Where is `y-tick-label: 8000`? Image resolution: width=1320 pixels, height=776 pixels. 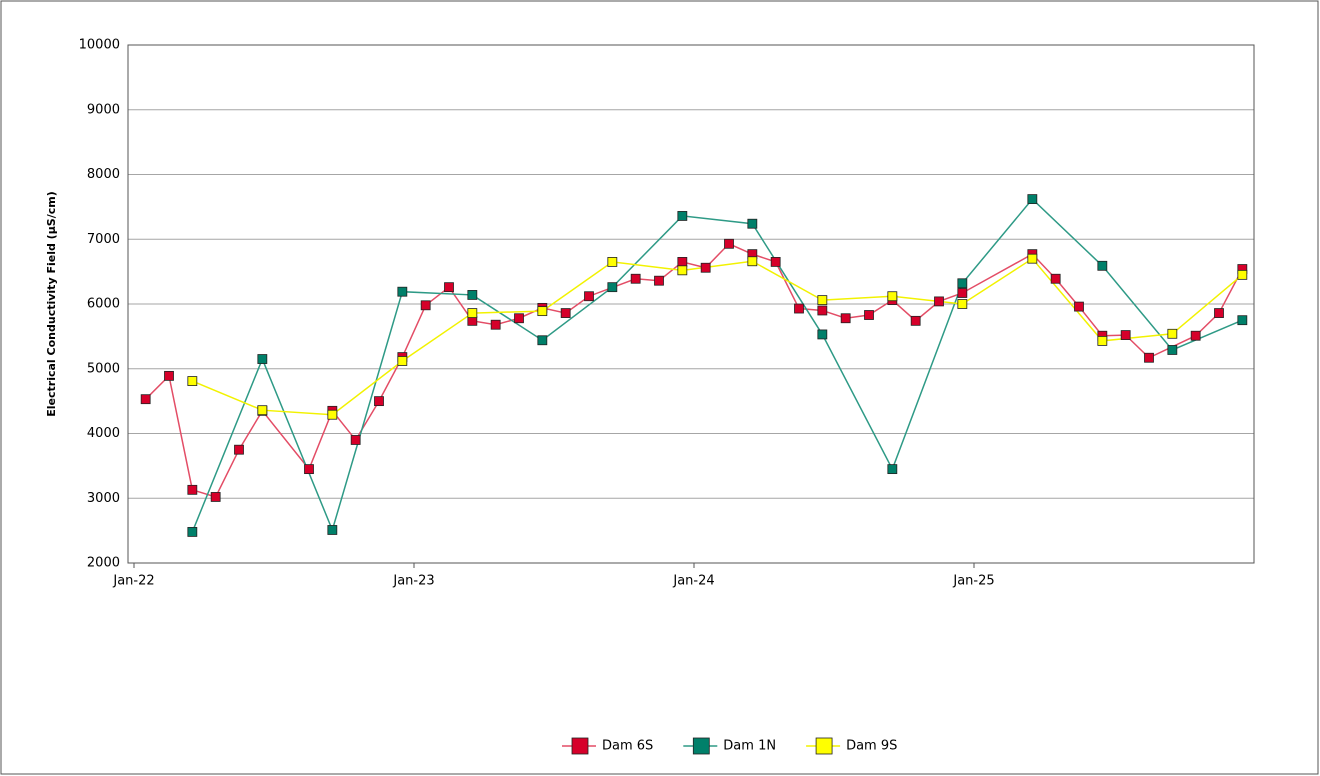 y-tick-label: 8000 is located at coordinates (103, 174).